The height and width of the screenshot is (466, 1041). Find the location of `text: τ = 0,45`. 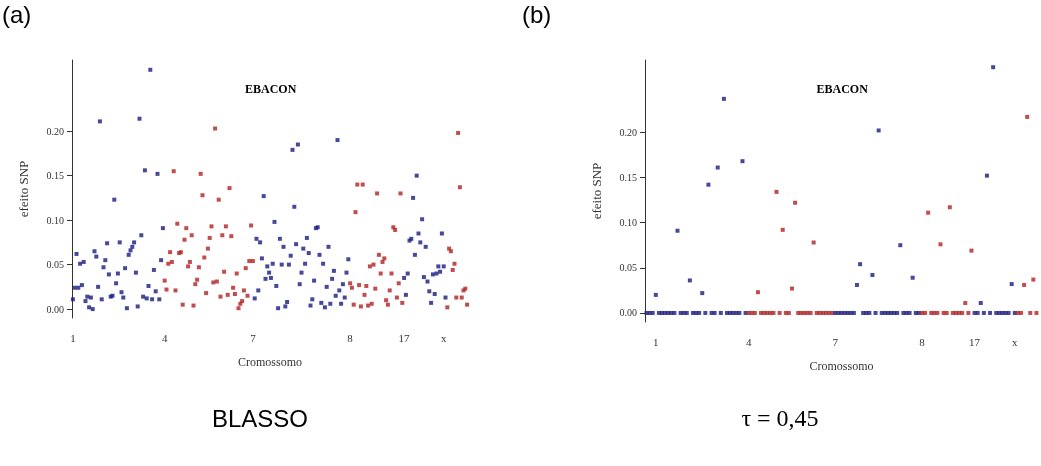

text: τ = 0,45 is located at coordinates (780, 418).